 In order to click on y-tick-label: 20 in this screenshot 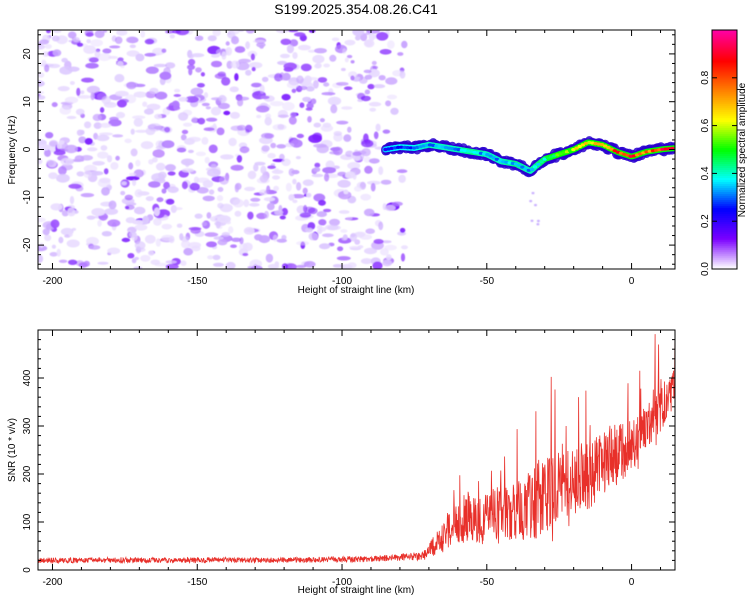, I will do `click(27, 54)`.